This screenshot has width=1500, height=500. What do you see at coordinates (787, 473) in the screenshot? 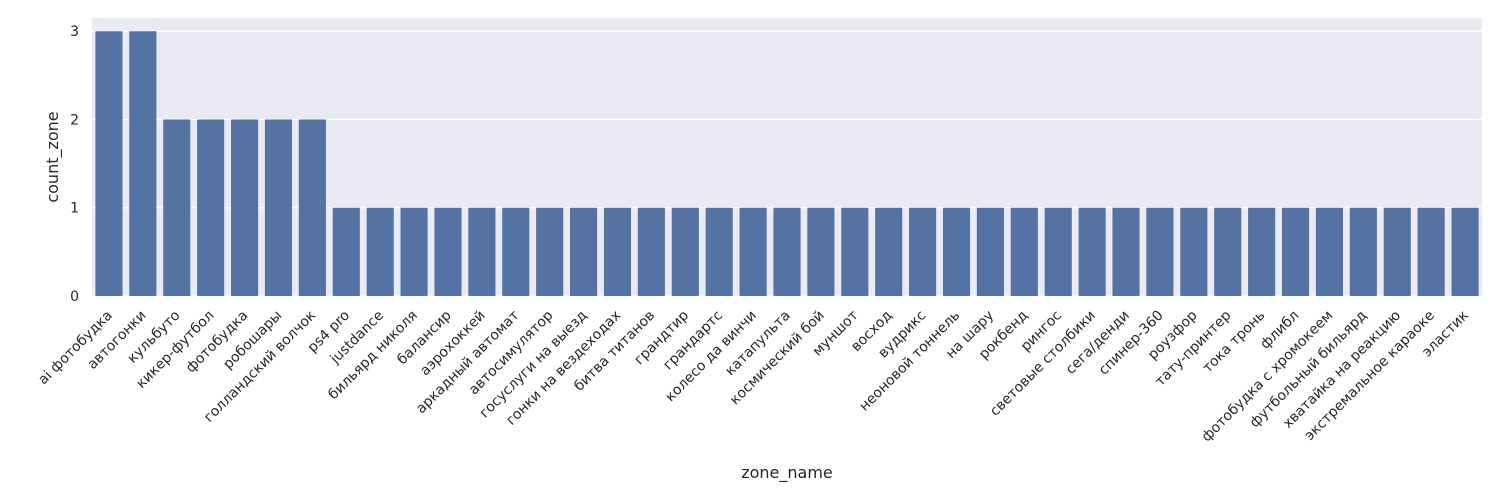
I see `x-axis-label: zone_name` at bounding box center [787, 473].